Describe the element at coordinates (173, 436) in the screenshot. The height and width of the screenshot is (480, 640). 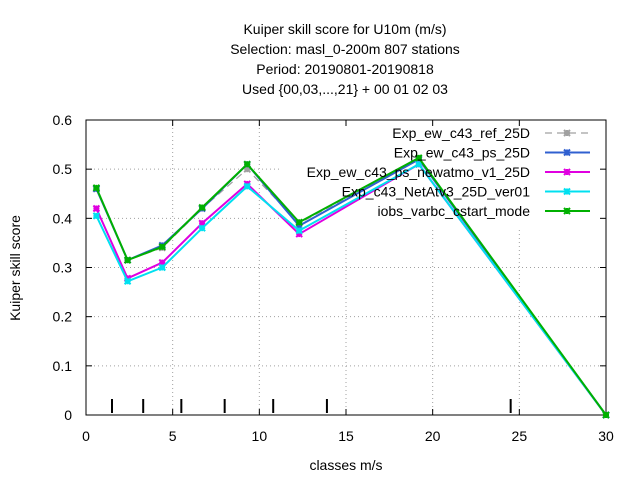
I see `x-tick-label-1: 5` at that location.